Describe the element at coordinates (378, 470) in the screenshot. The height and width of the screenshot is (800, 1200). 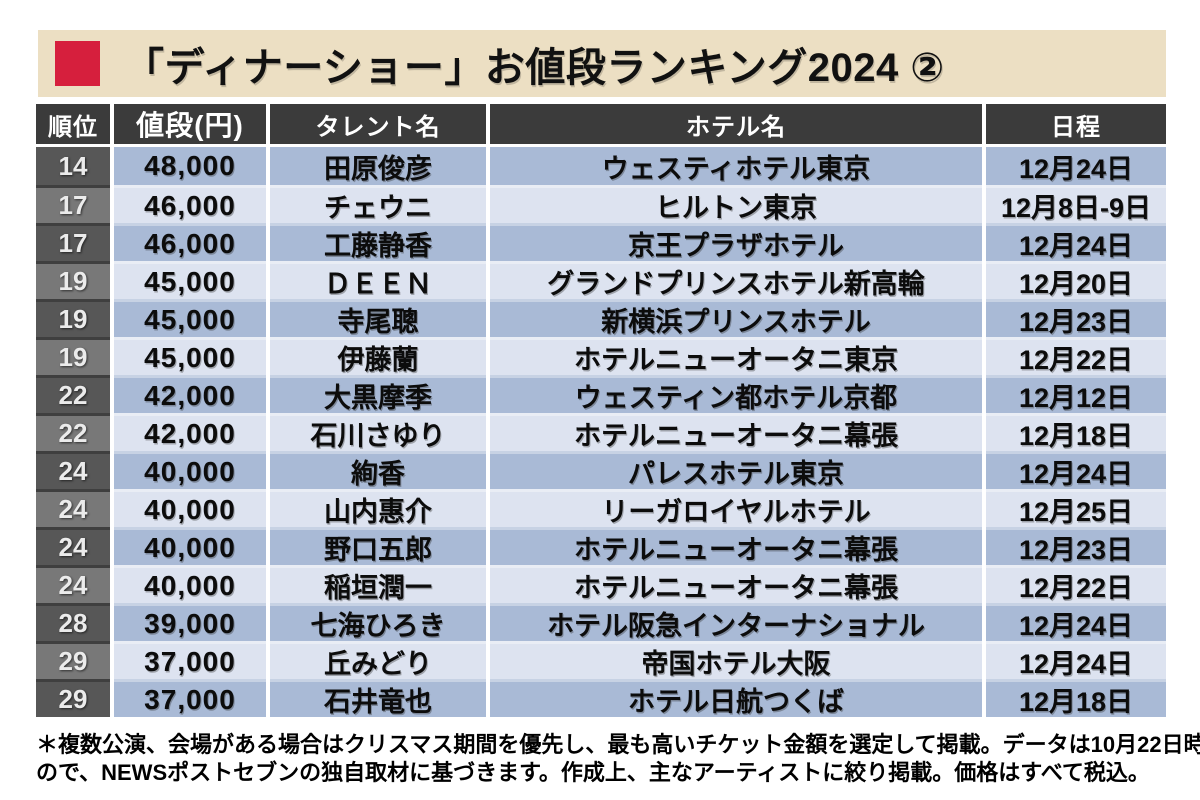
I see `talent-cell: 絢香` at that location.